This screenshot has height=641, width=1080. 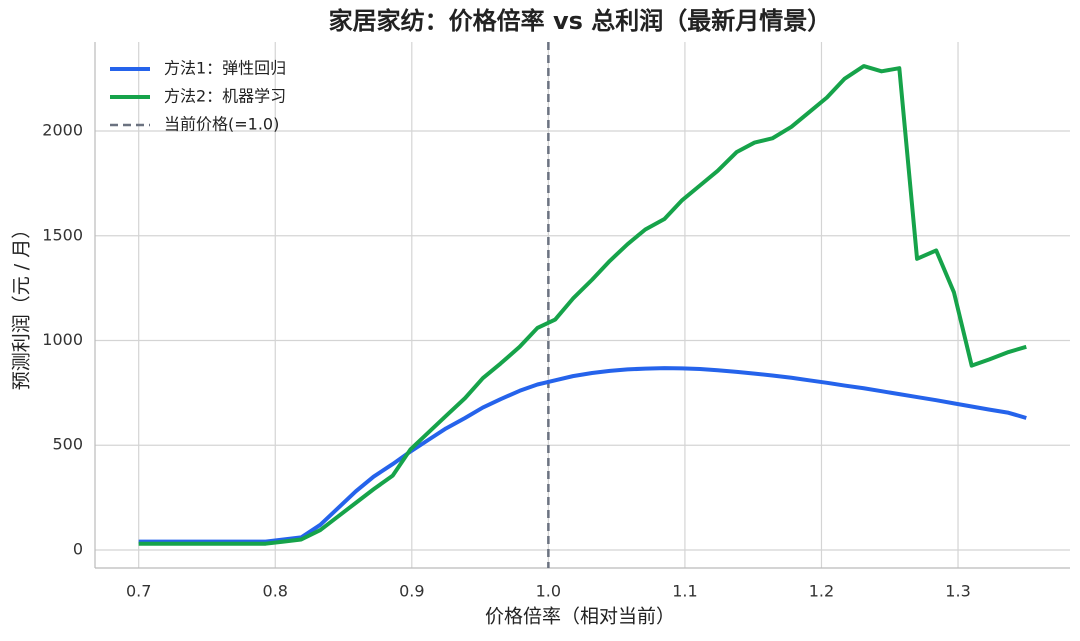 What do you see at coordinates (62, 130) in the screenshot?
I see `y-tick-label: 2000` at bounding box center [62, 130].